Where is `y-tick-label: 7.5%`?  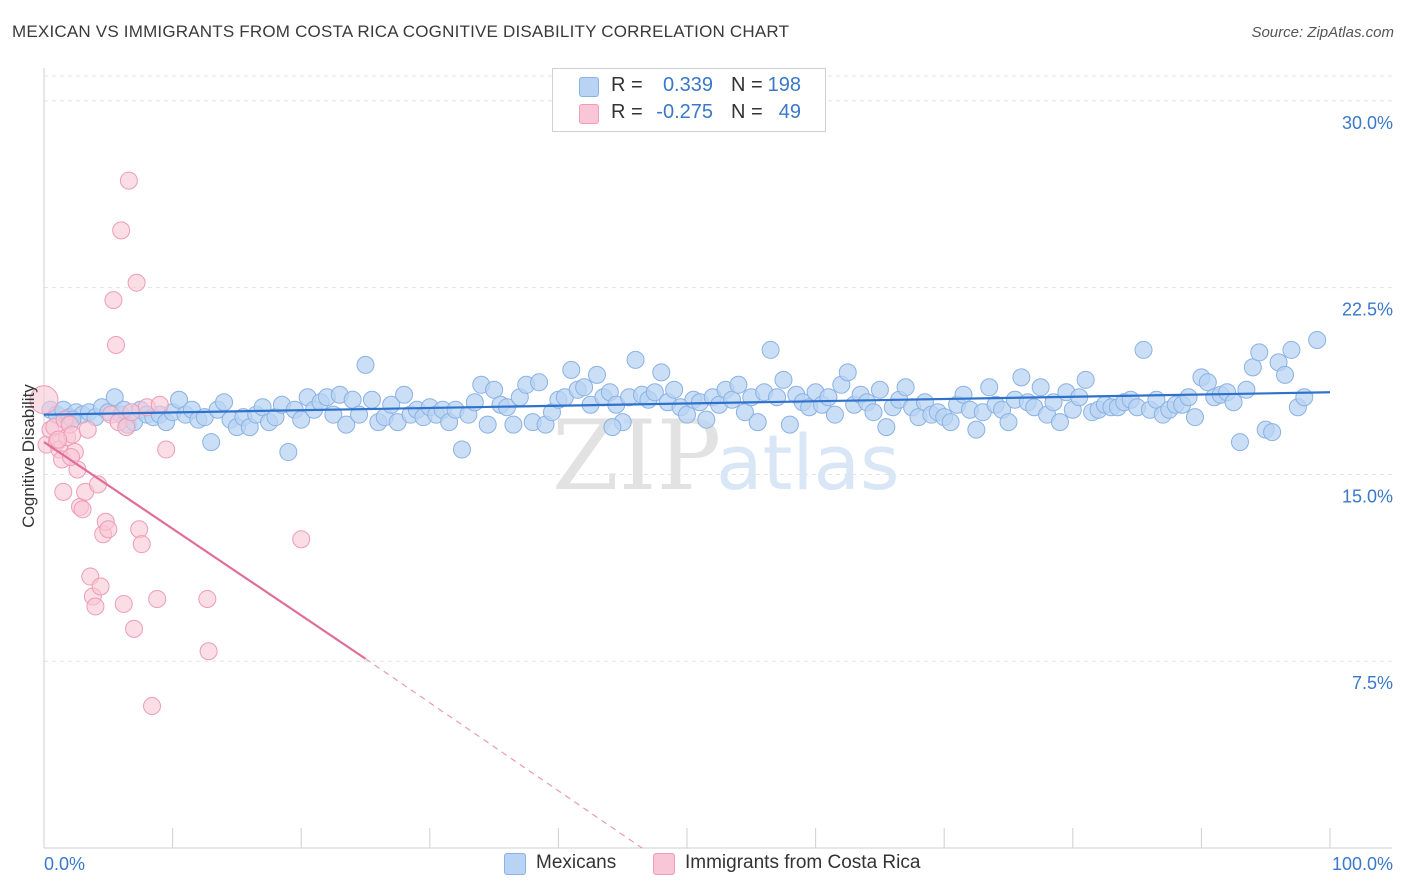 y-tick-label: 7.5% is located at coordinates (1372, 683).